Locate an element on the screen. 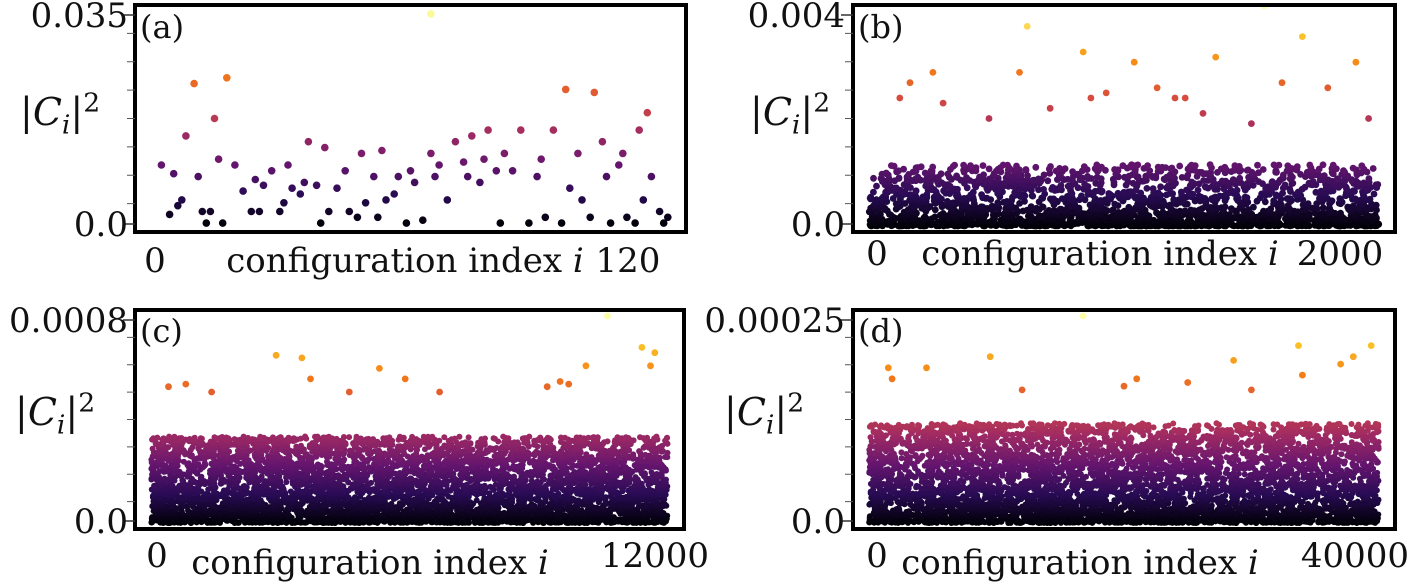  scatter-points is located at coordinates (414, 118).